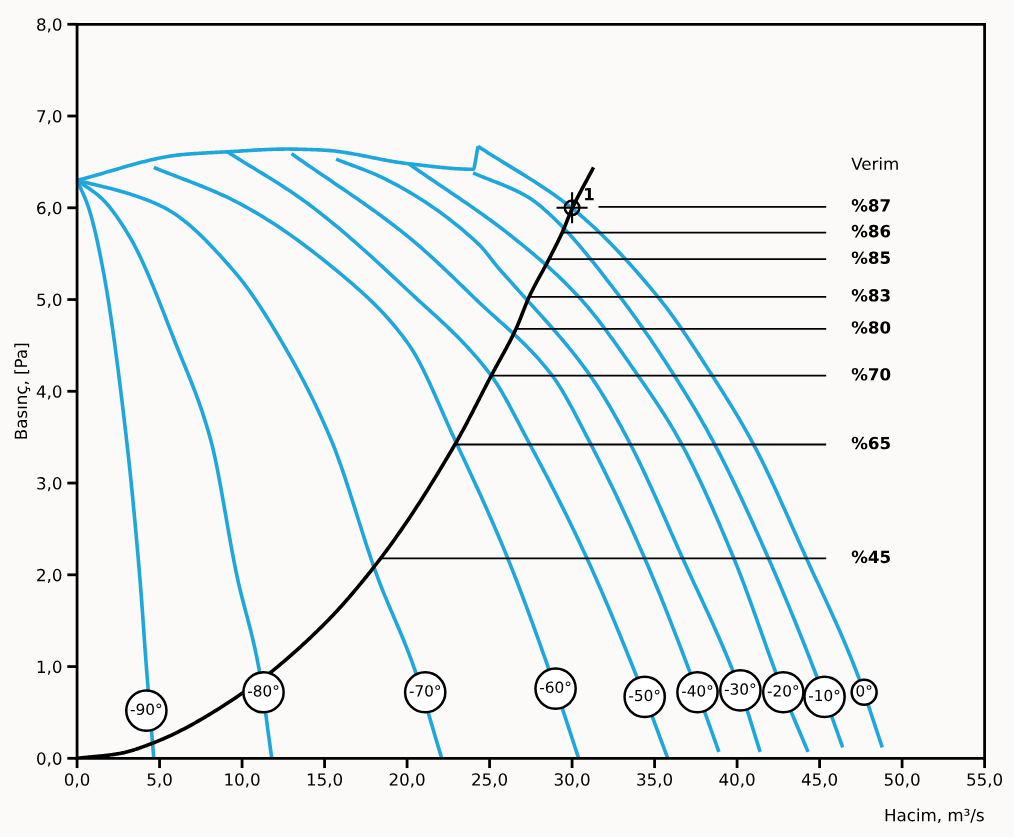  What do you see at coordinates (49, 300) in the screenshot?
I see `y-tick-label: 5,0` at bounding box center [49, 300].